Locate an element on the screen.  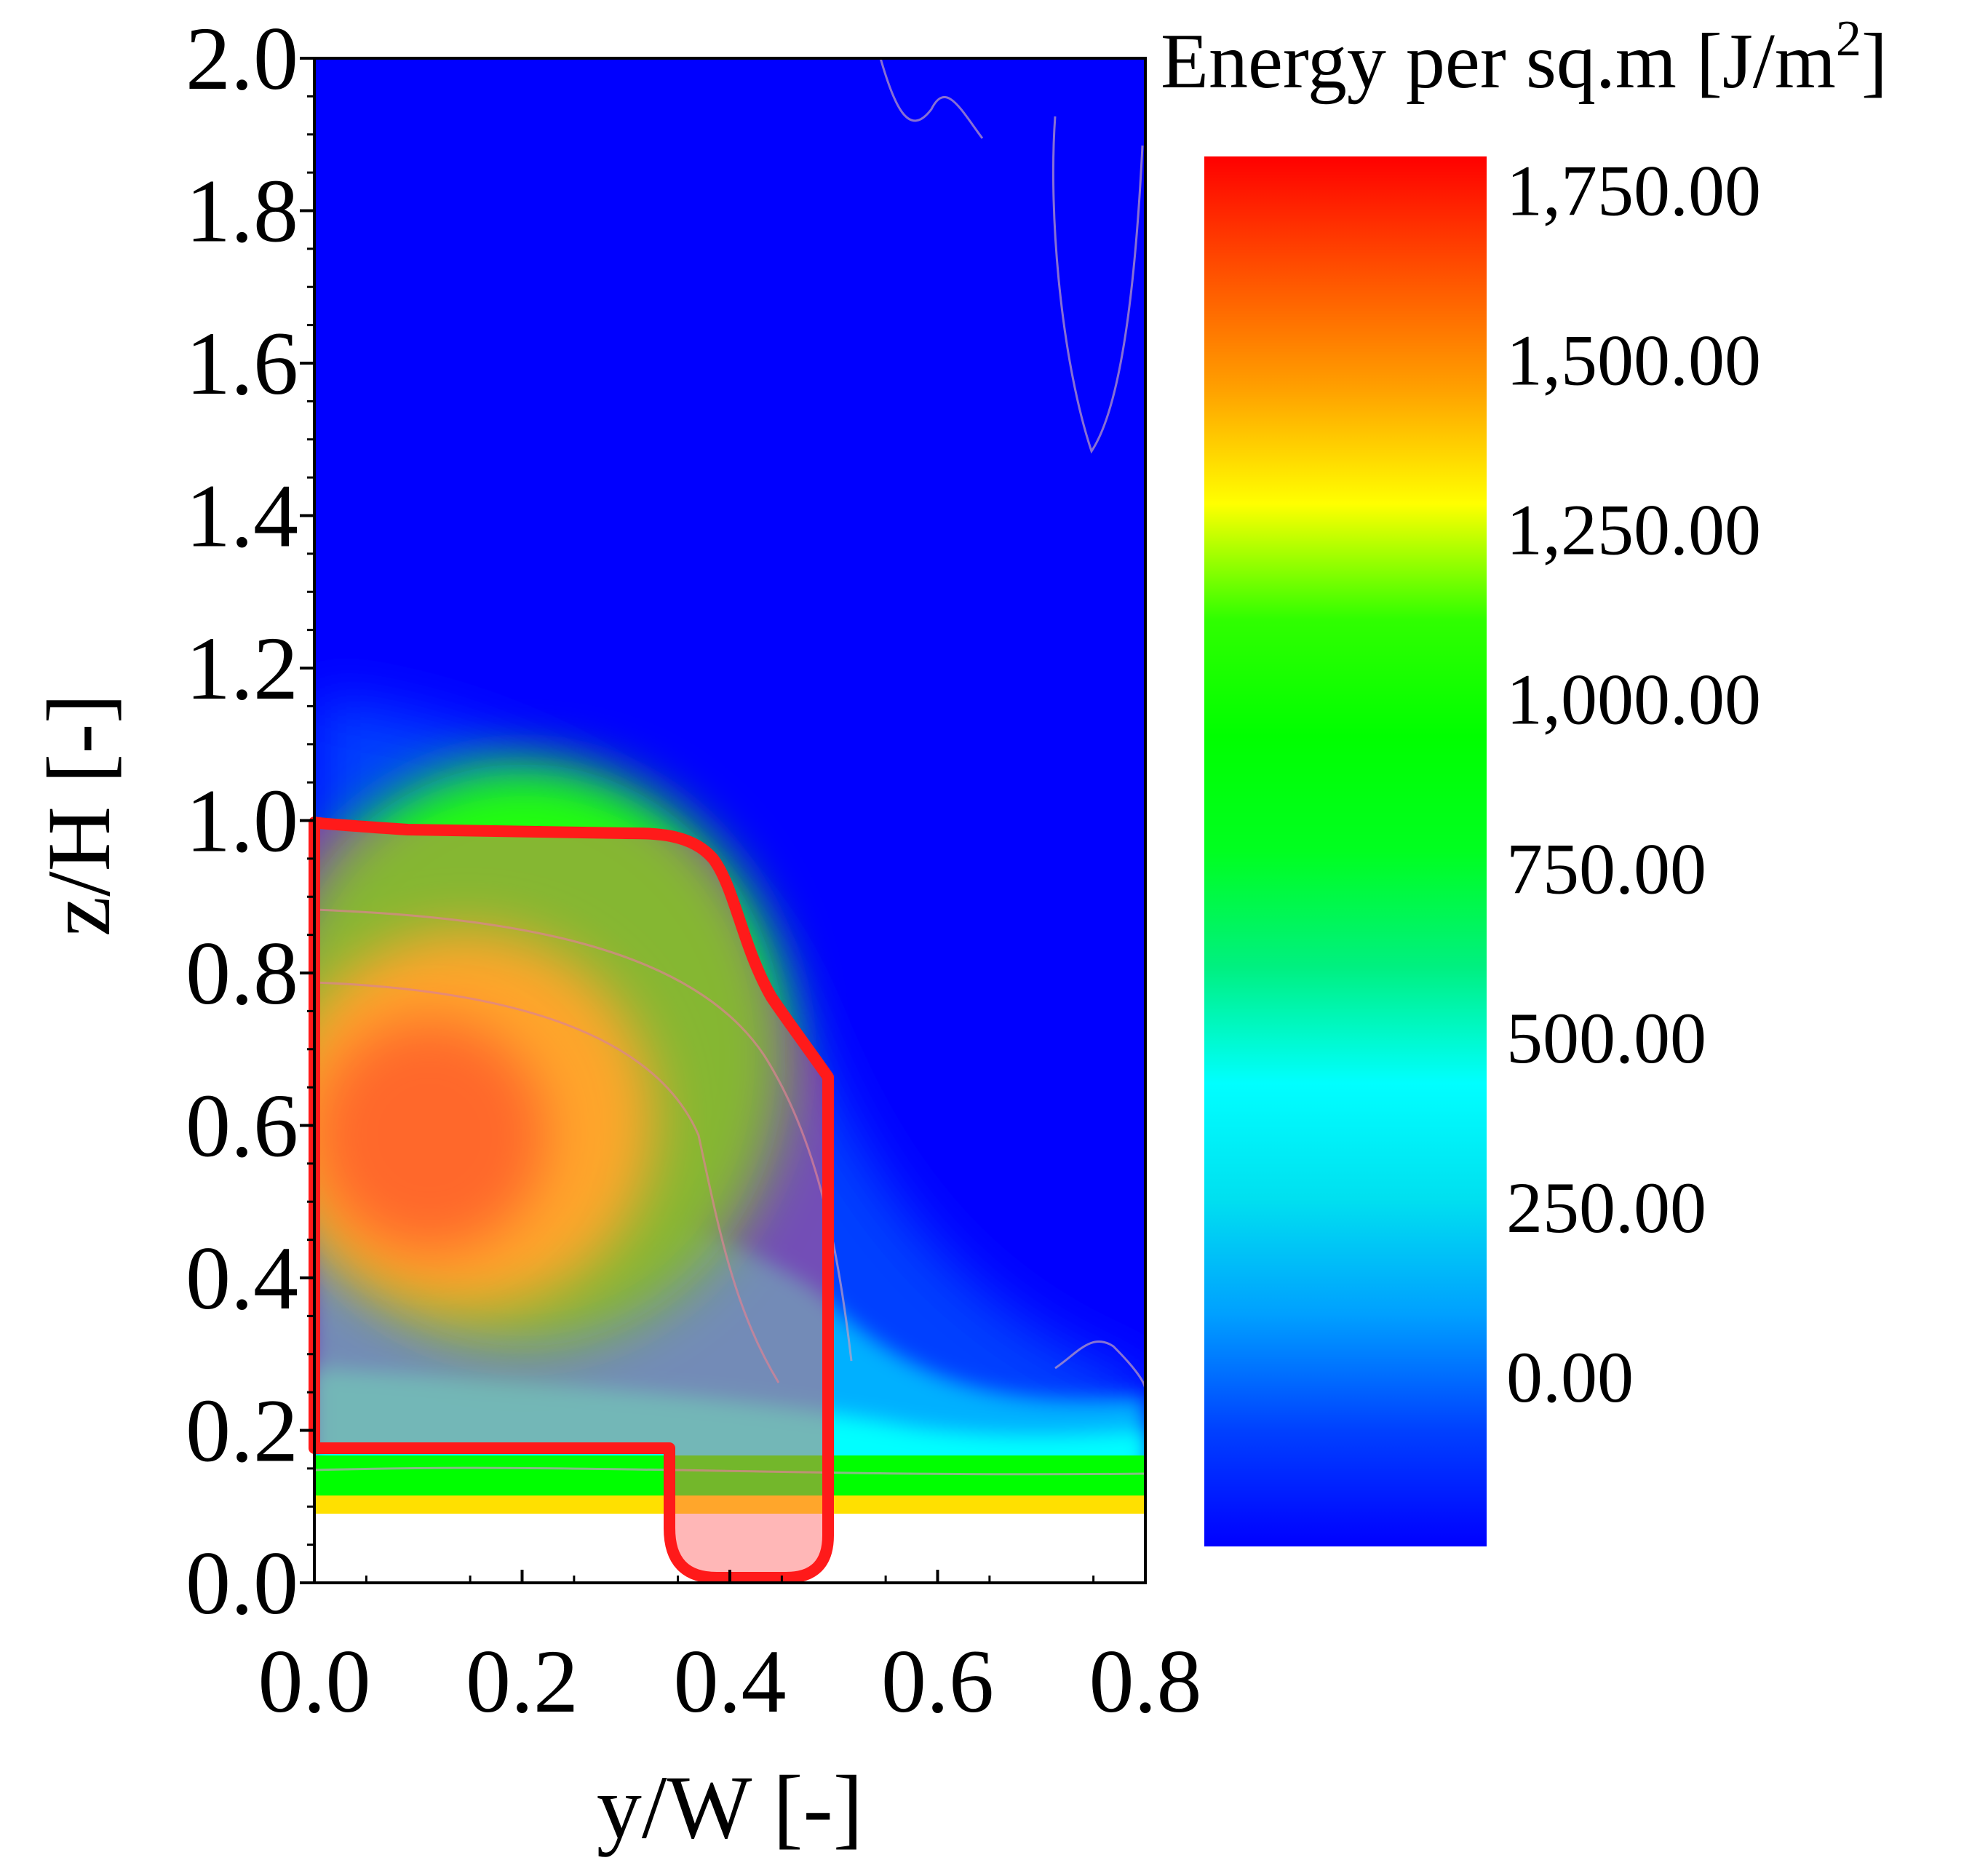
x-tick-label: 0.6 is located at coordinates (938, 1681).